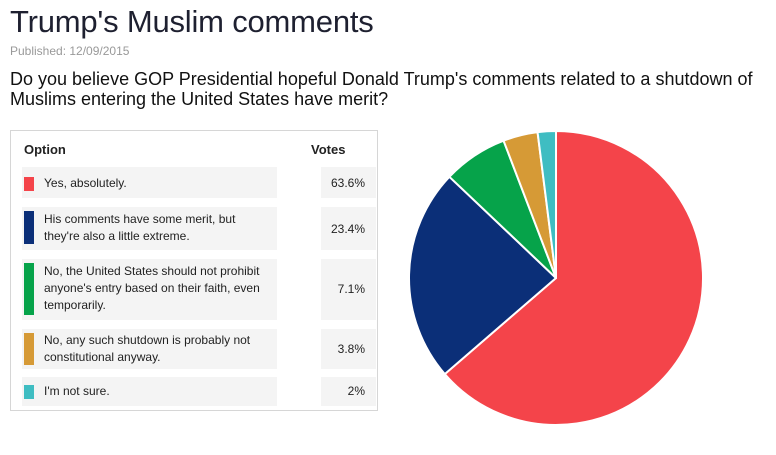  What do you see at coordinates (77, 391) in the screenshot?
I see `option-label: I'm not sure.` at bounding box center [77, 391].